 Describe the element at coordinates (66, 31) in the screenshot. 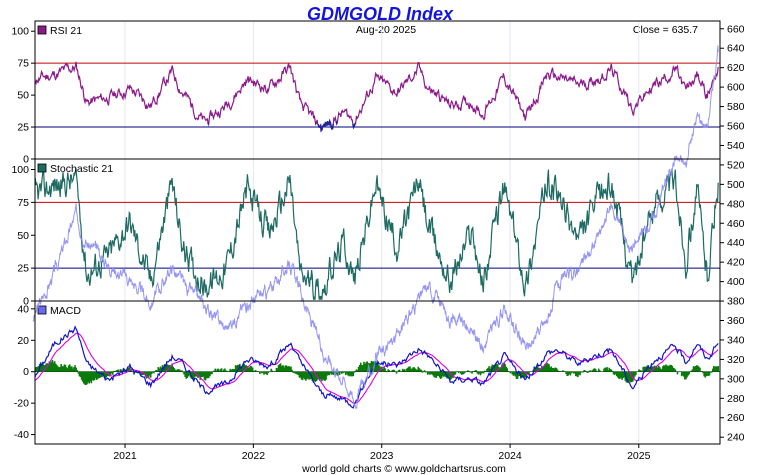

I see `legend-label-0: RSI 21` at that location.